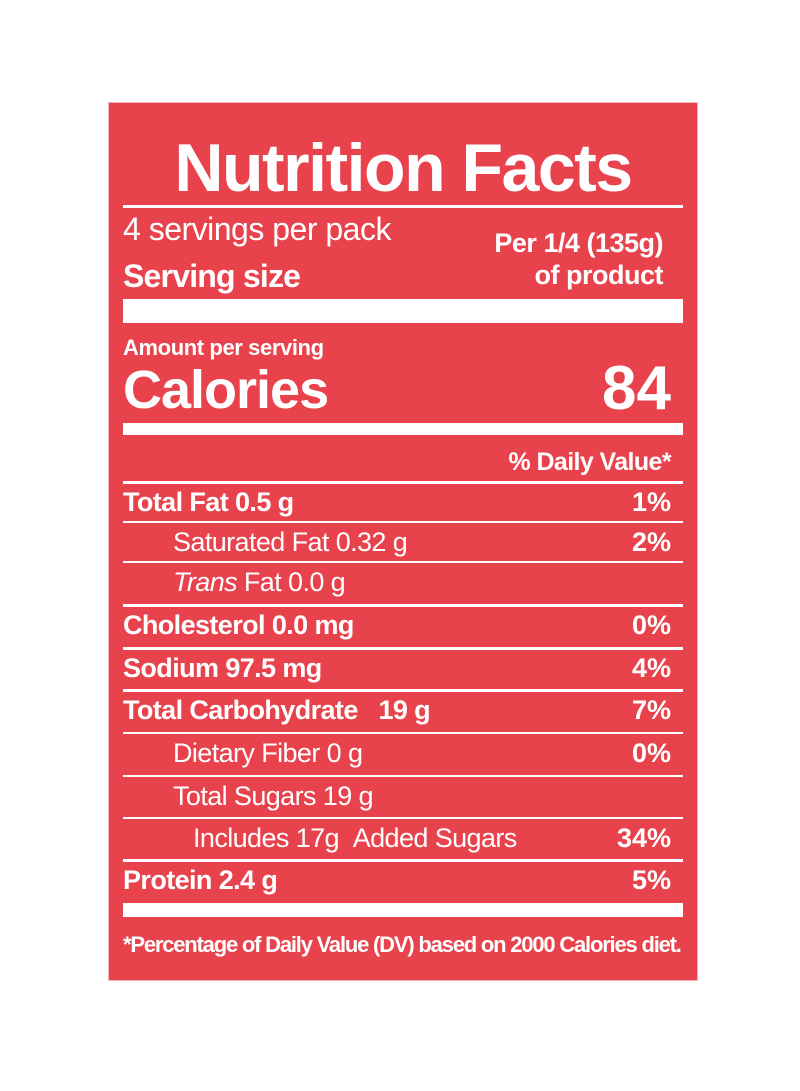  Describe the element at coordinates (403, 752) in the screenshot. I see `nutrient-row-dietary-fiber: Dietary Fiber 0 g 0%` at that location.